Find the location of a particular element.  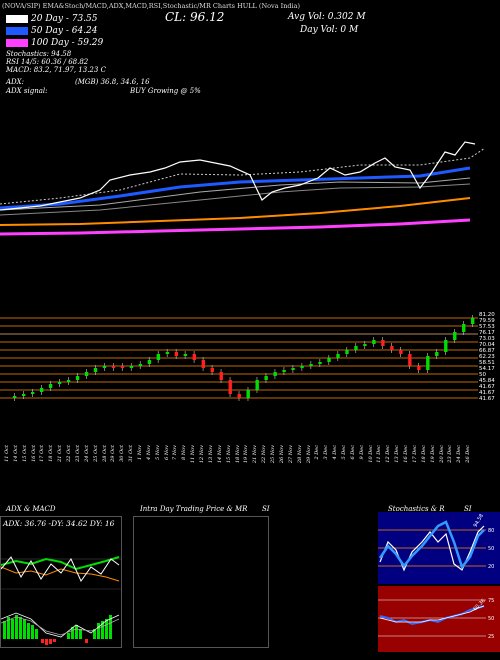

adx-signal-label: ADX signal: is located at coordinates (27, 91).